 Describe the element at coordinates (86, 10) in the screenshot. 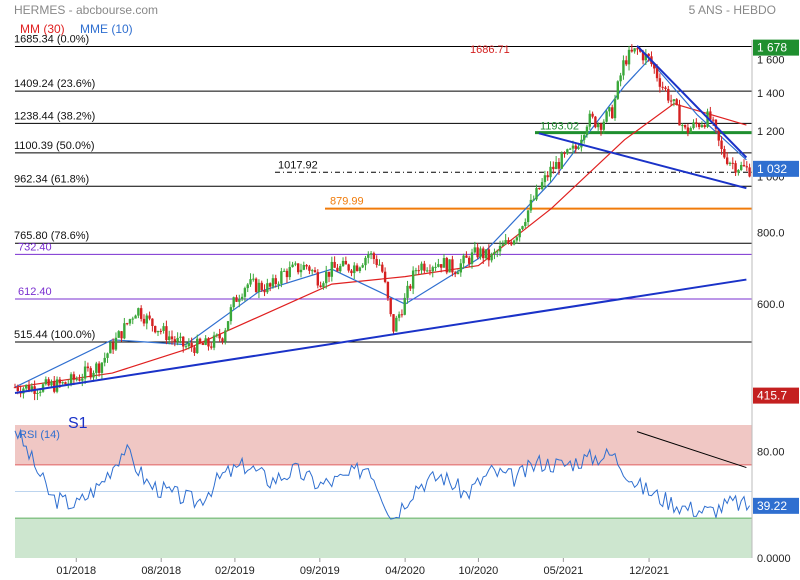

I see `chart-title: HERMES - abcbourse.com` at that location.